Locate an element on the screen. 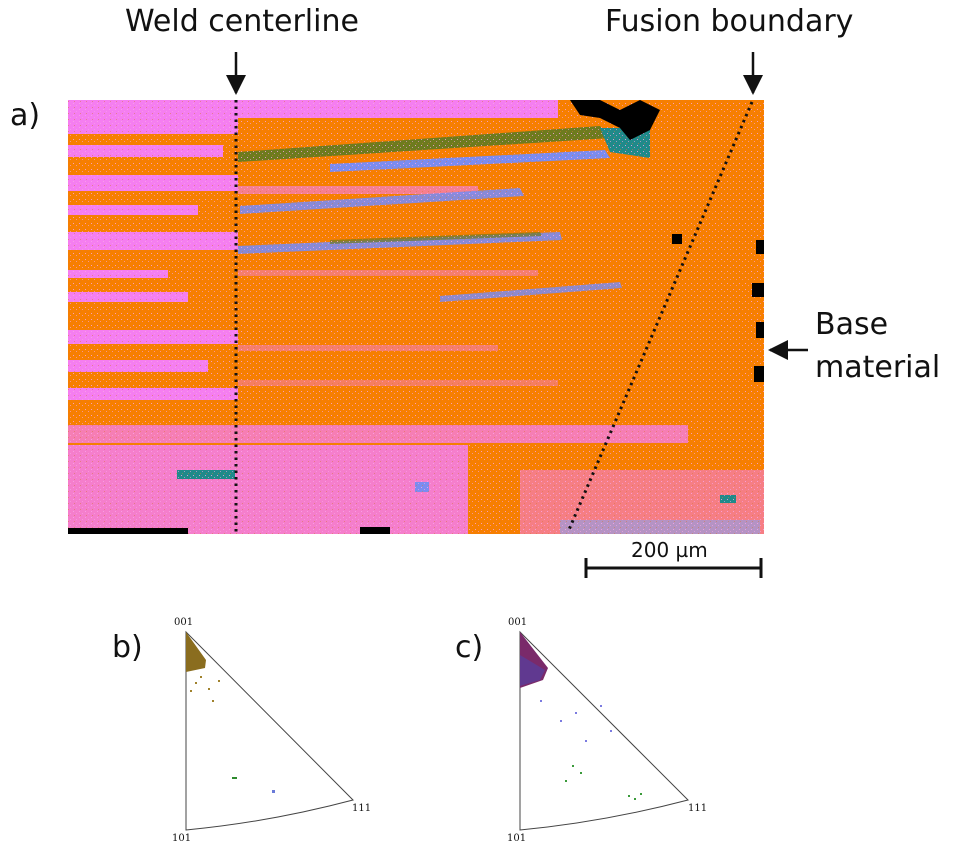 Image resolution: width=965 pixels, height=849 pixels. panel-c-letter: c) is located at coordinates (469, 647).